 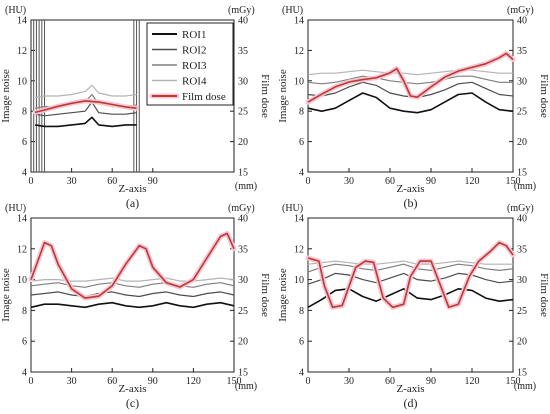 What do you see at coordinates (132, 203) in the screenshot?
I see `panel-label: (a)` at bounding box center [132, 203].